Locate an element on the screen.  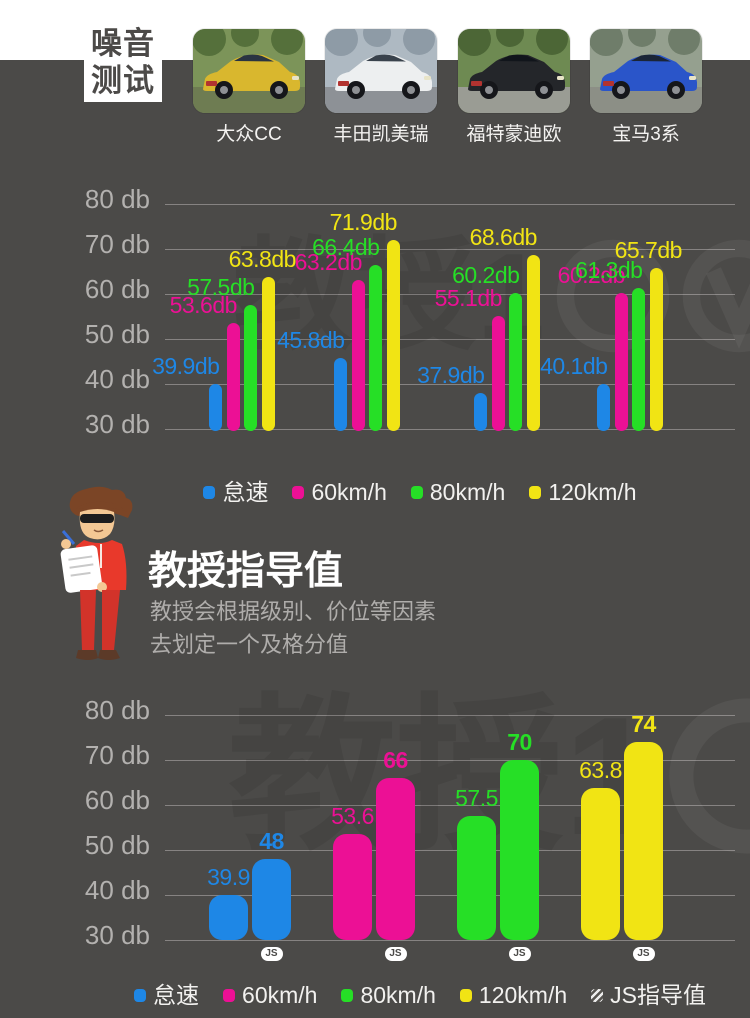
chart1-value-label-福特蒙迪欧-120km/h: 68.6db is located at coordinates (503, 237).